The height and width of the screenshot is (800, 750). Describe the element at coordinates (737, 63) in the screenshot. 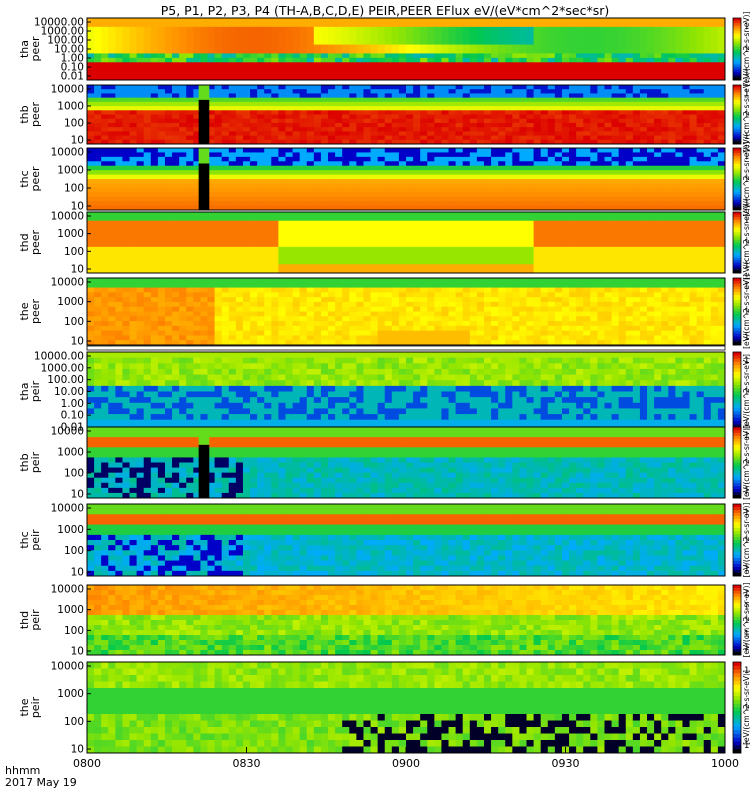

I see `colorbar-segment` at that location.